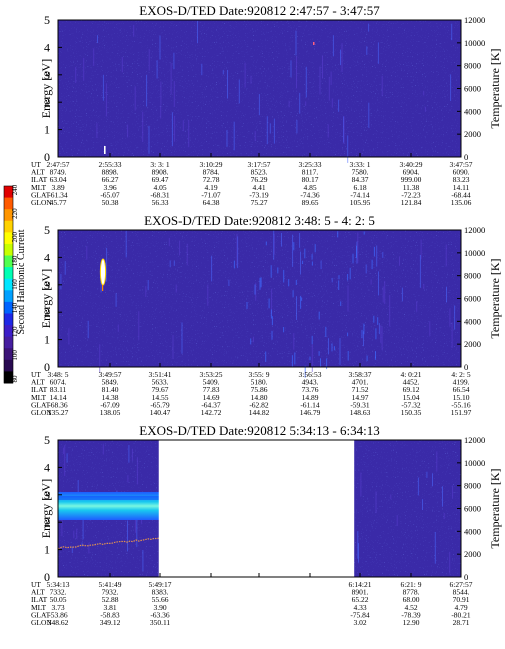 This screenshot has height=649, width=505. I want to click on table-cell: 4701., so click(360, 382).